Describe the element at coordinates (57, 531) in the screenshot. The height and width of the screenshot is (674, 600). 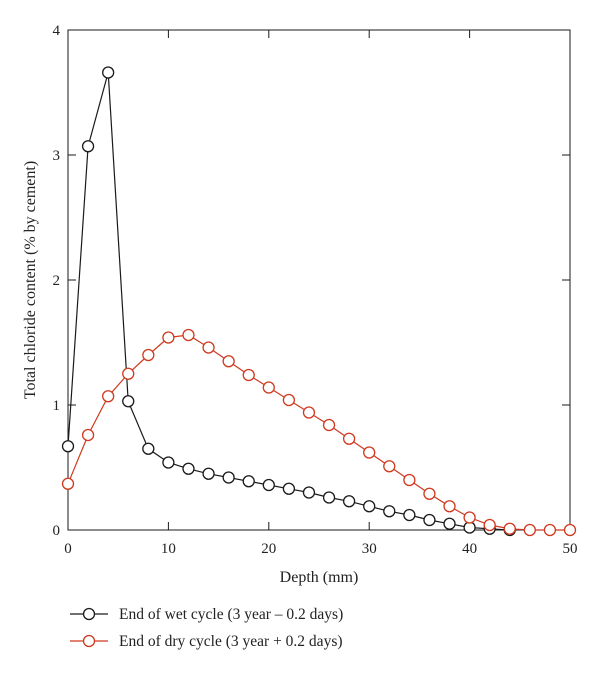
I see `y-tick-label: 0` at that location.